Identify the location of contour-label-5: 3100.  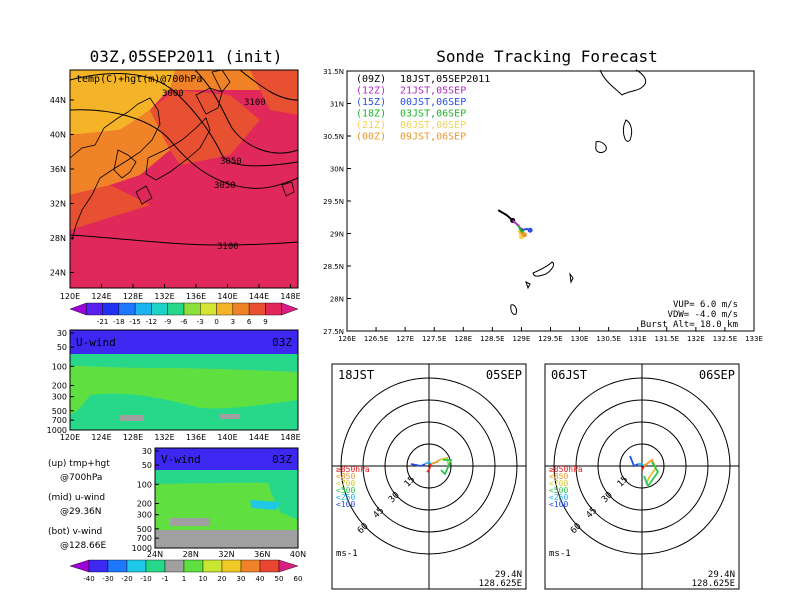
(228, 247).